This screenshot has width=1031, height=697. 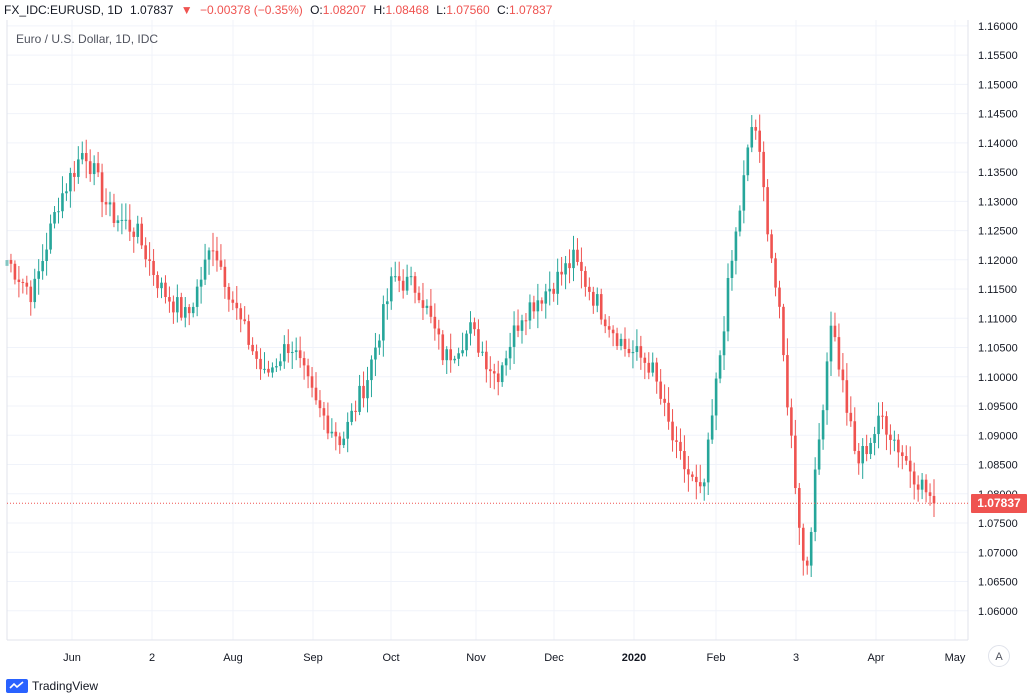 I want to click on tradingview-logo: TradingView, so click(x=52, y=686).